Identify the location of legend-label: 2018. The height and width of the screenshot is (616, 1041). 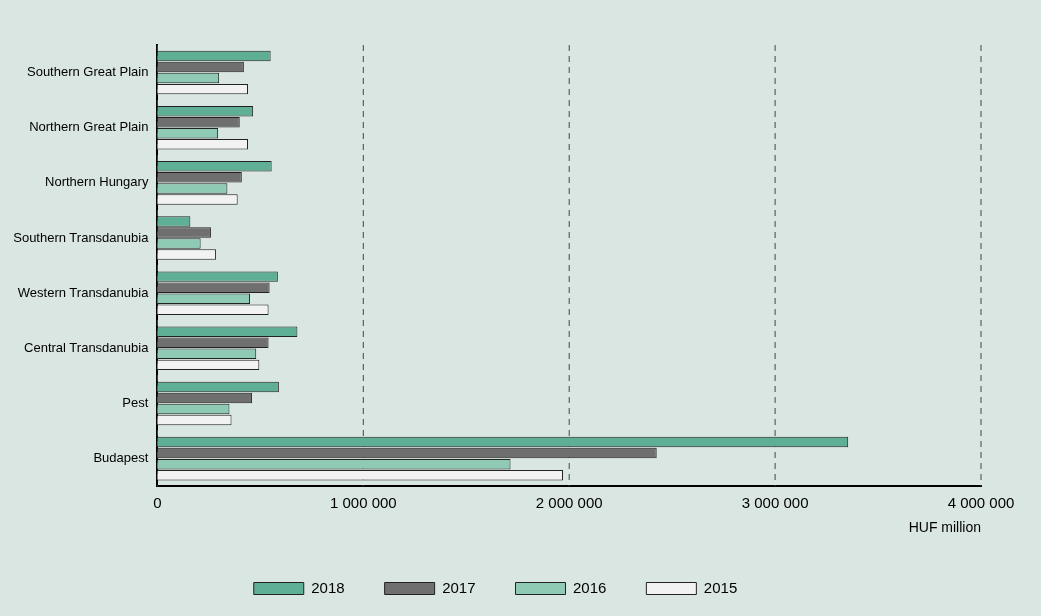
(328, 587).